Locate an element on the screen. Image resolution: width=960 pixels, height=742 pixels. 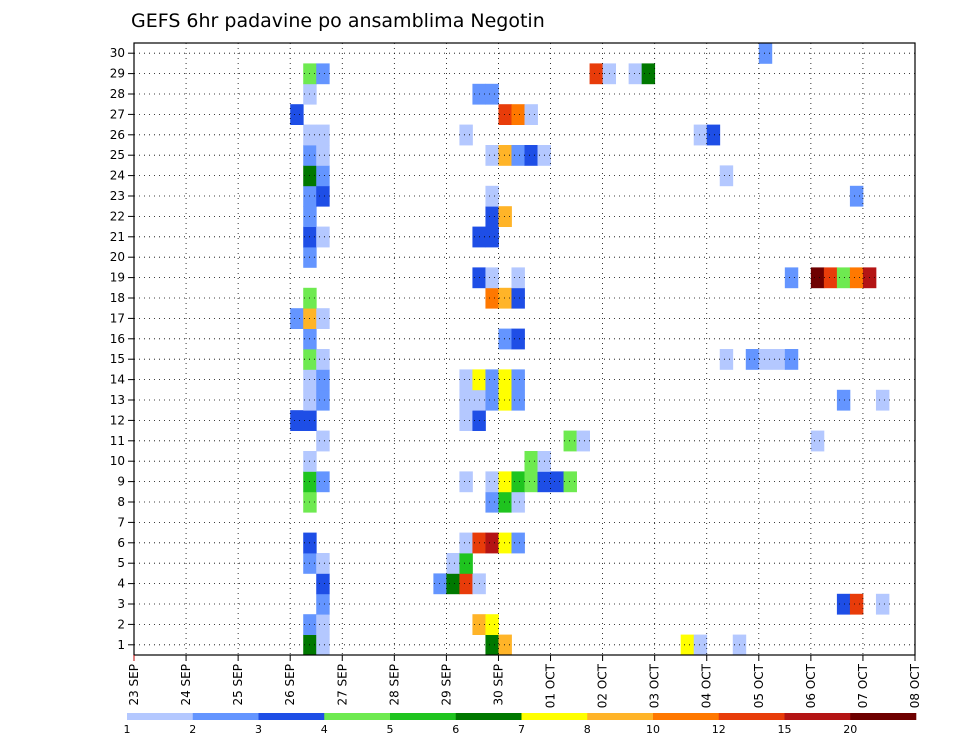
y-tick-label: 18 is located at coordinates (117, 298).